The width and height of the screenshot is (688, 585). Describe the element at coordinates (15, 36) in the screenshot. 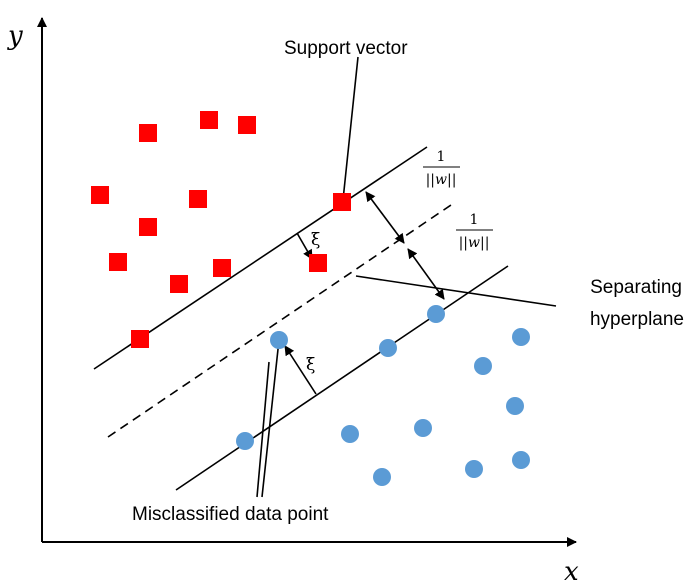

I see `y-axis-label: y` at that location.